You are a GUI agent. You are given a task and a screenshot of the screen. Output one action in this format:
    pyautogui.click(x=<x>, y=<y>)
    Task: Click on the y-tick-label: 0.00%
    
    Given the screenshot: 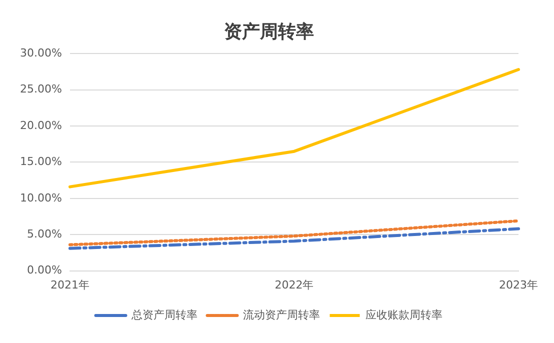 What is the action you would take?
    pyautogui.click(x=44, y=270)
    